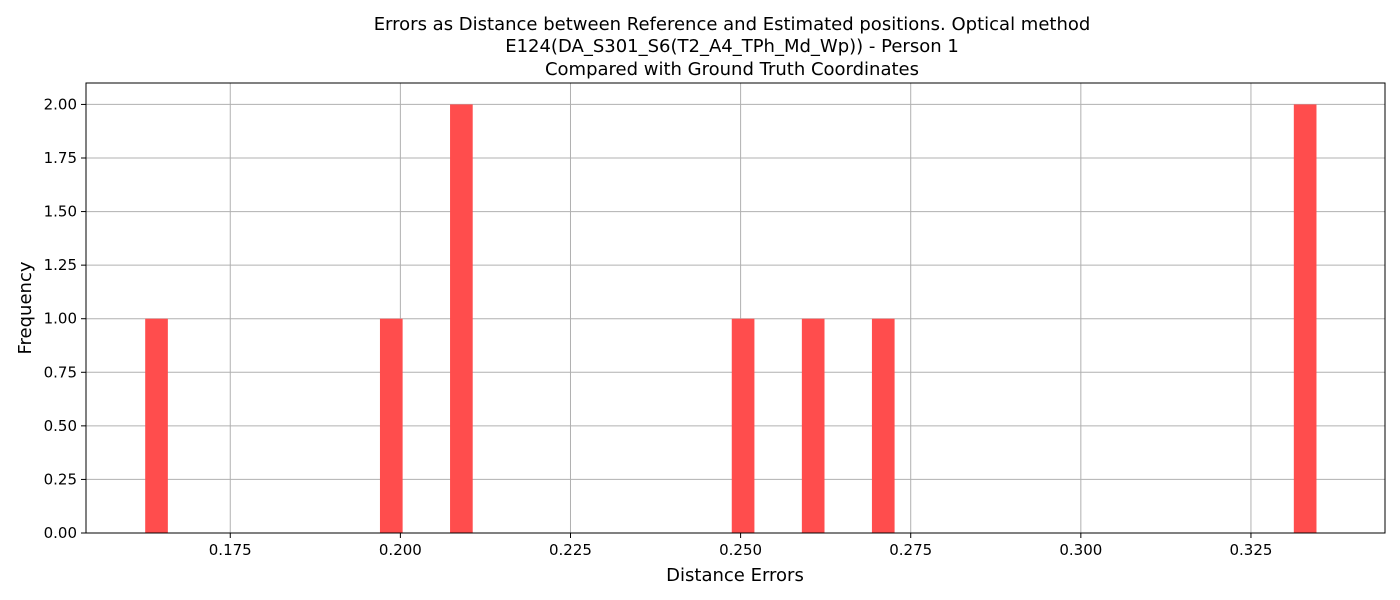 The image size is (1400, 600). I want to click on y-tick-label: 0.75, so click(60, 372).